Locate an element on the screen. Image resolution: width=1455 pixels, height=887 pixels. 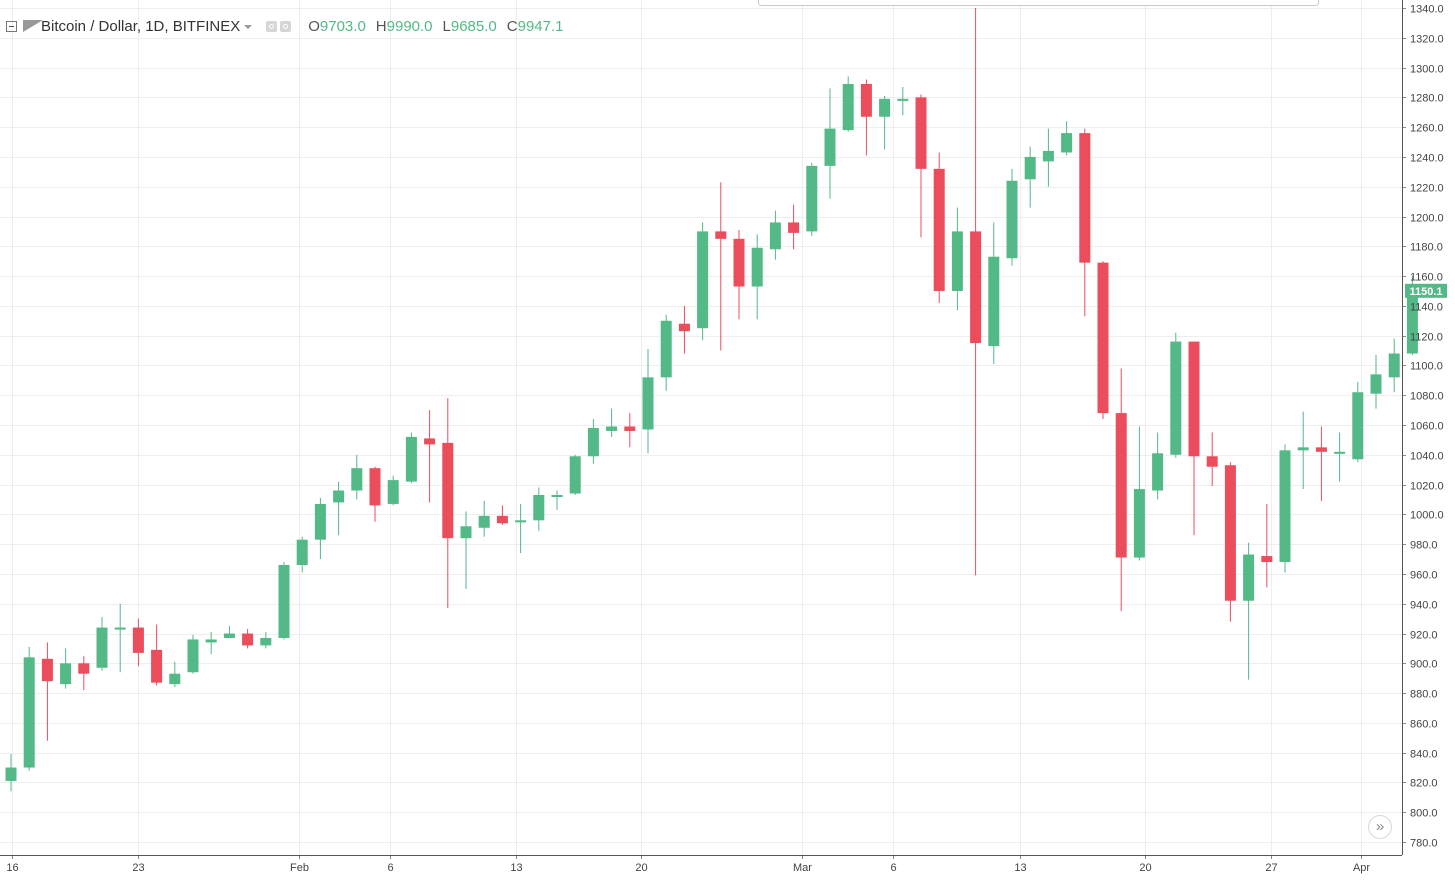
last-price-label: 1150.1 is located at coordinates (1425, 292).